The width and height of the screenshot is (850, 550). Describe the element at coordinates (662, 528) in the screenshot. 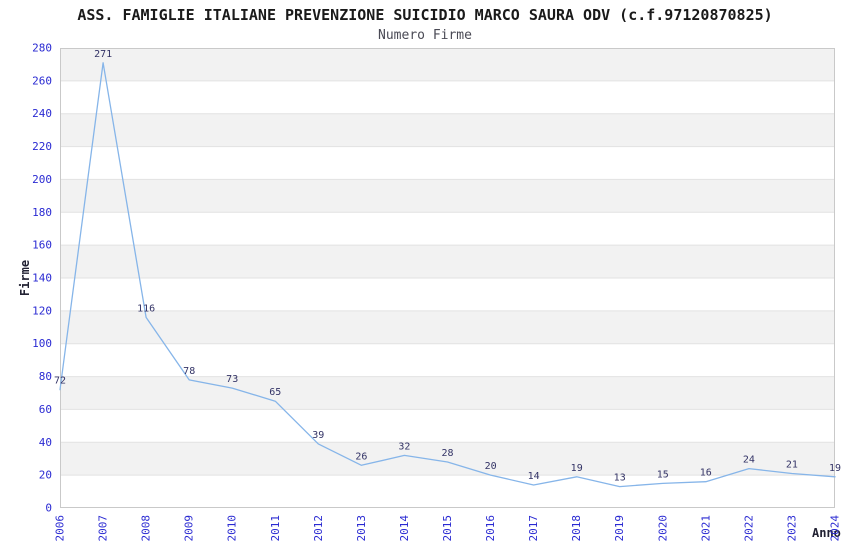

I see `x-tick-label: 2020` at that location.